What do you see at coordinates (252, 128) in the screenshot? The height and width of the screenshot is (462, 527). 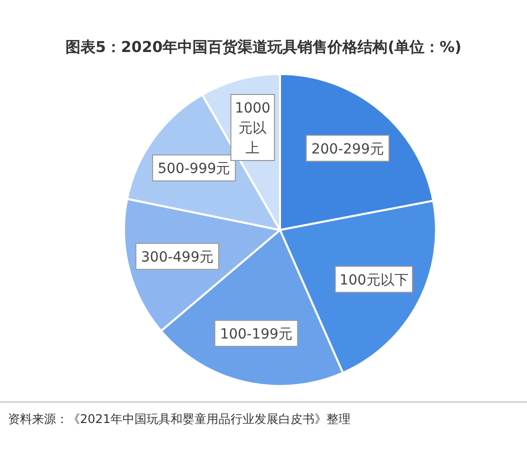 I see `slice-label: 1000元以上` at bounding box center [252, 128].